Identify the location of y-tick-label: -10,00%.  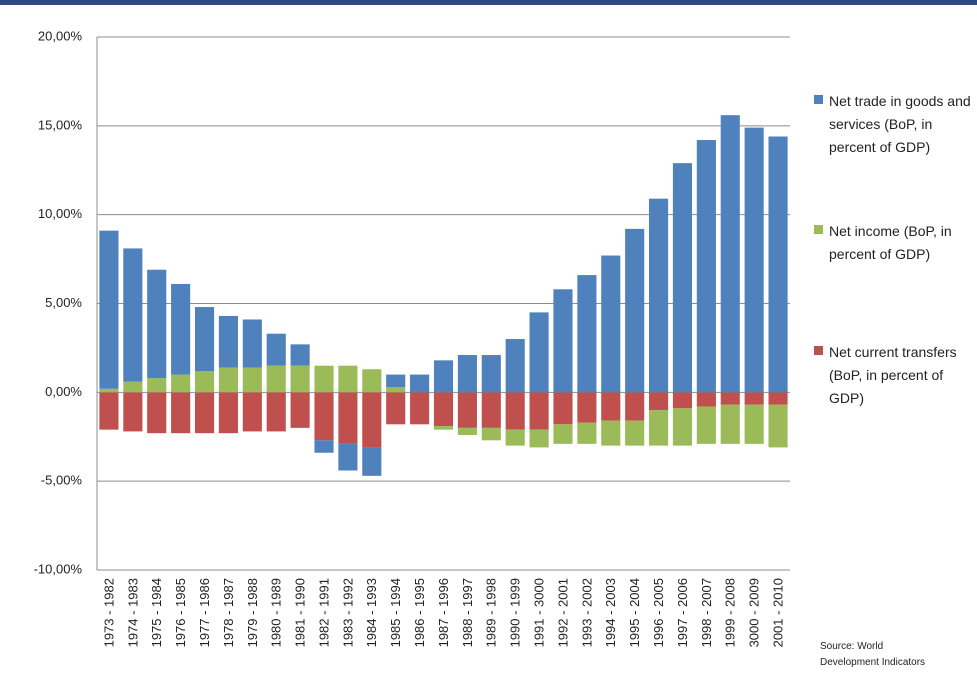
(58, 568).